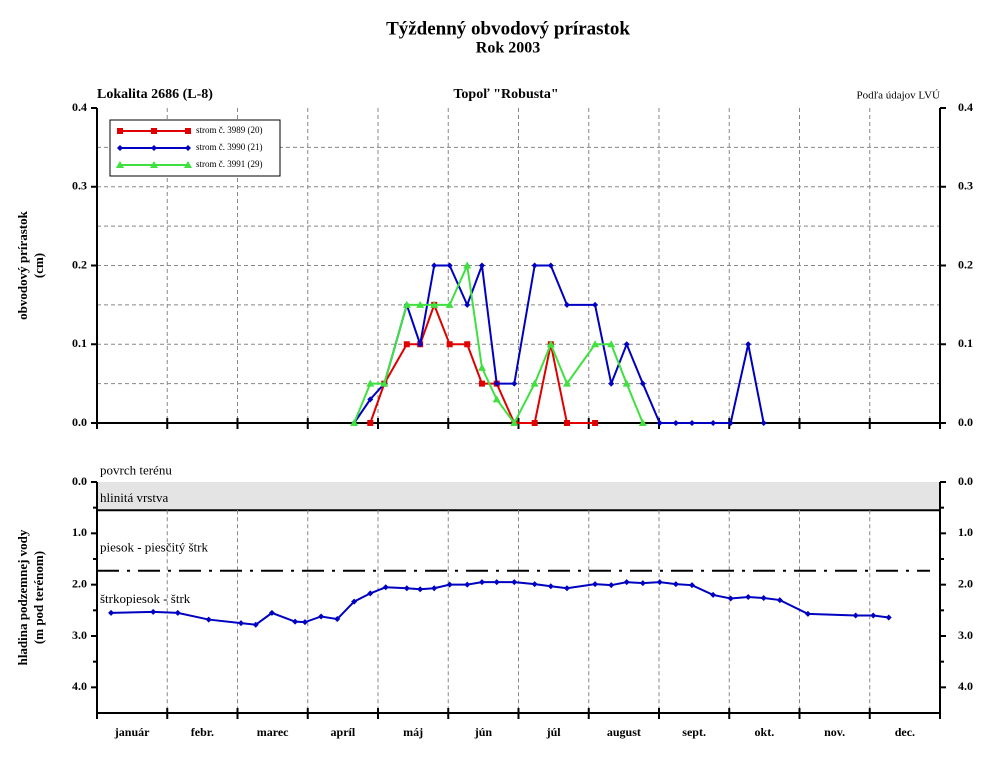 The image size is (1000, 759). I want to click on annotation: povrch terénu, so click(136, 470).